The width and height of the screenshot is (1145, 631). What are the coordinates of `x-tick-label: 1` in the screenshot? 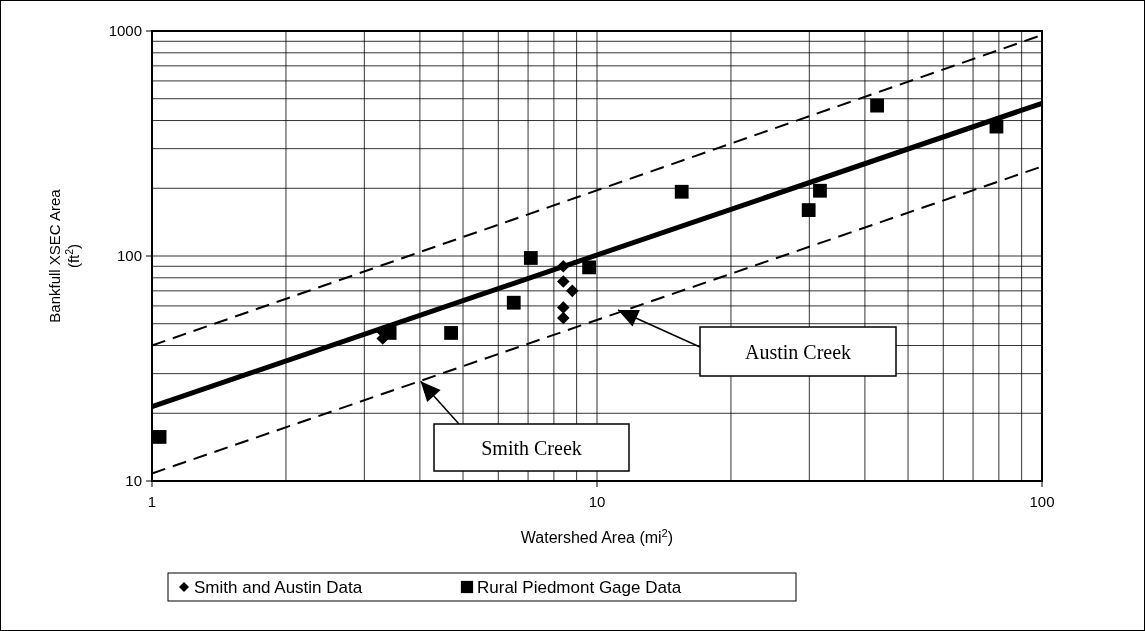 It's located at (152, 501).